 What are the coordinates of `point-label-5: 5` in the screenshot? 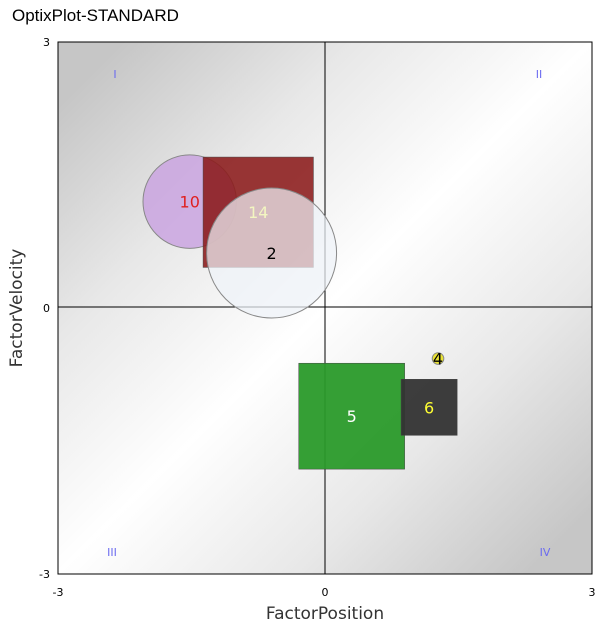 It's located at (352, 416).